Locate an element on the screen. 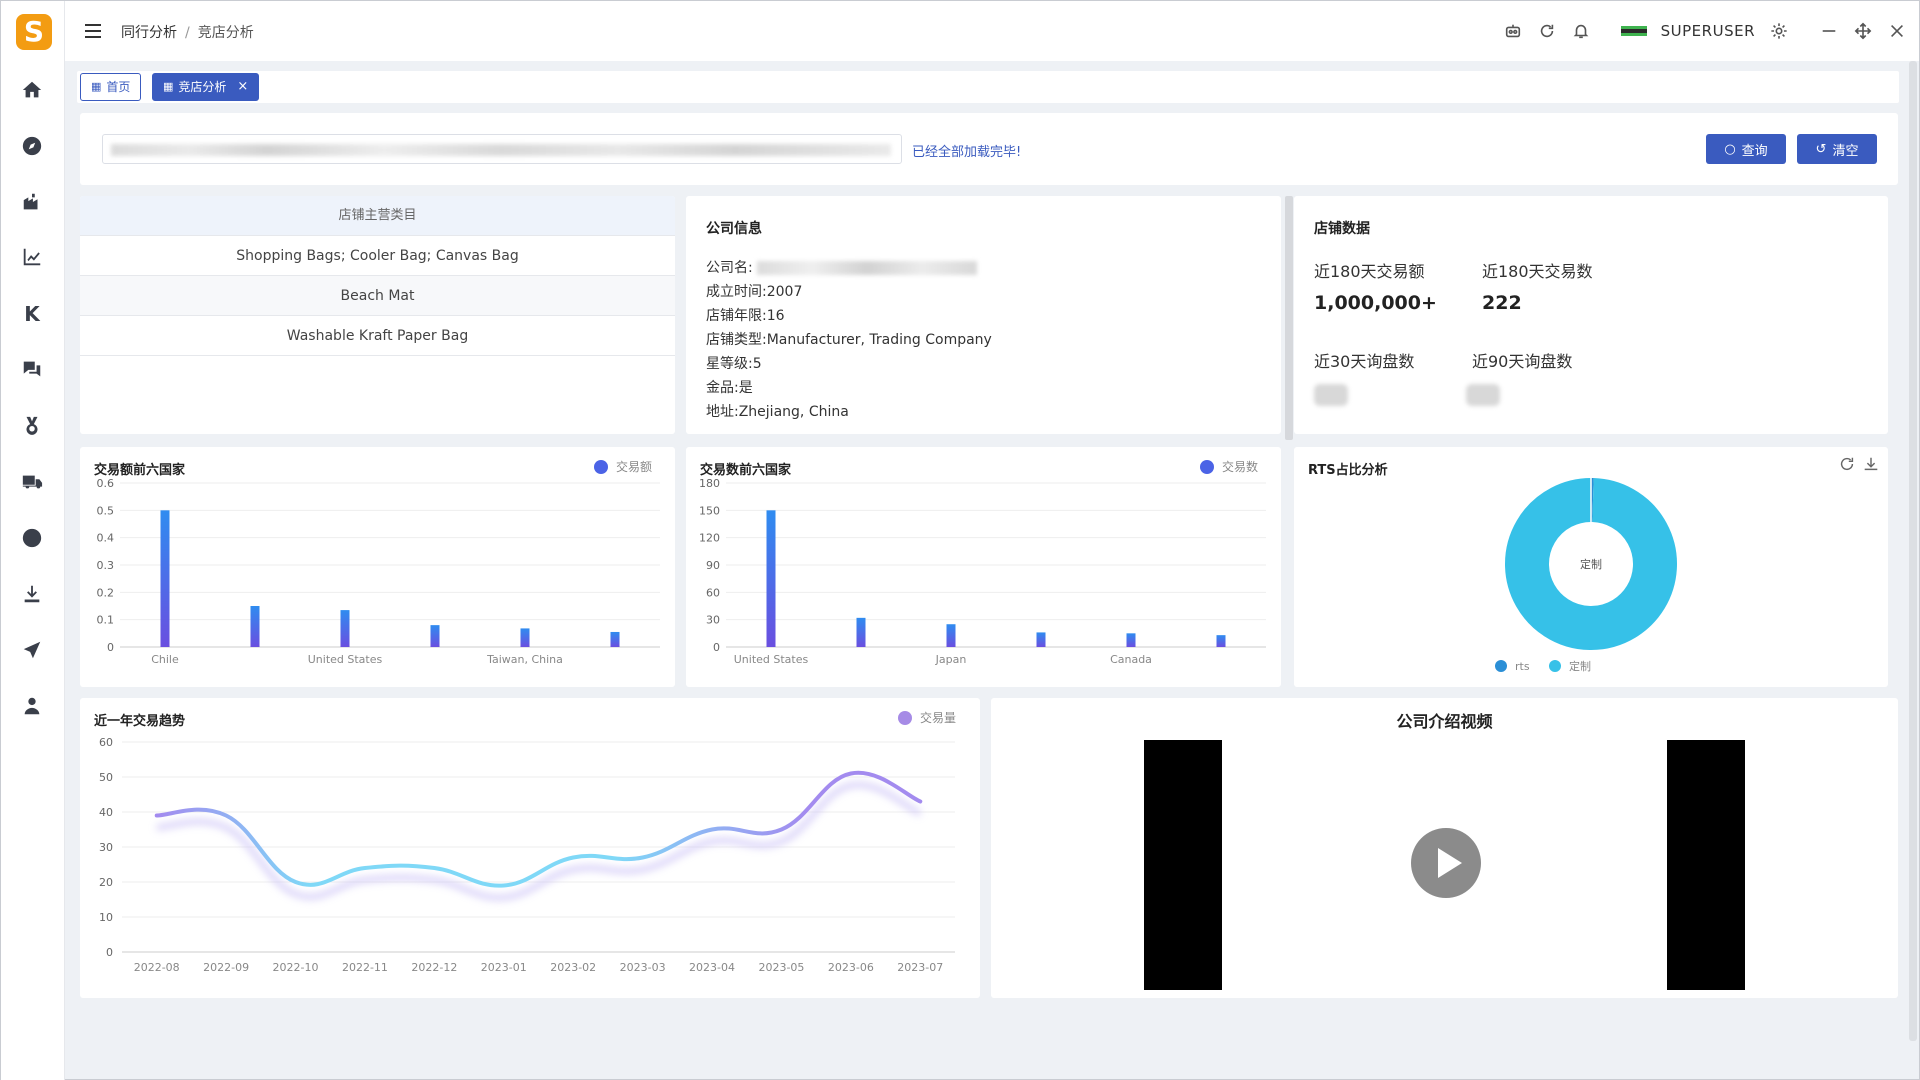 This screenshot has width=1920, height=1080. y-tick-label: 0 is located at coordinates (110, 647).